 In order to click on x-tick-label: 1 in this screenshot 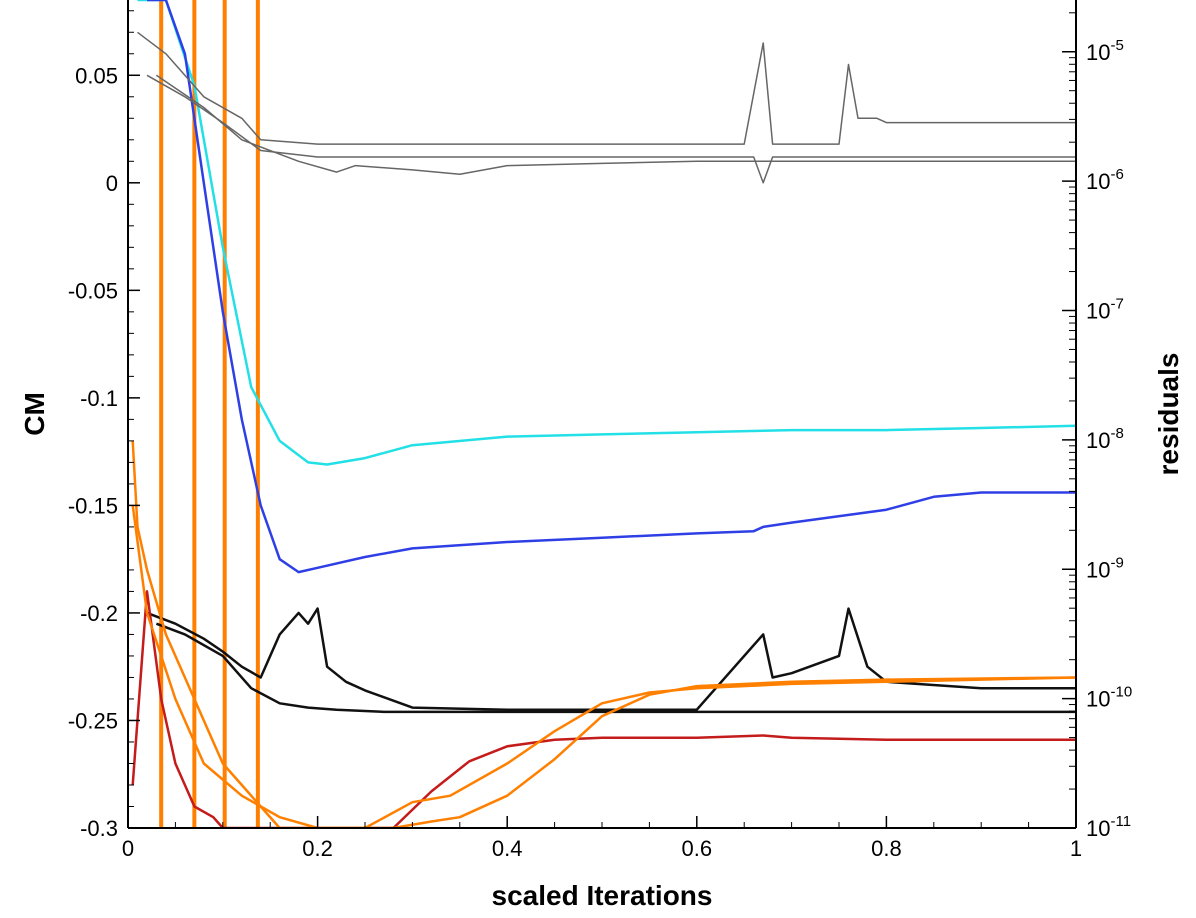, I will do `click(1076, 848)`.